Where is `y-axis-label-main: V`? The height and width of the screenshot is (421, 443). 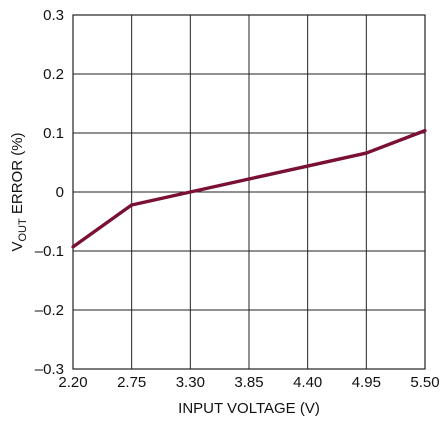 y-axis-label-main: V is located at coordinates (17, 247).